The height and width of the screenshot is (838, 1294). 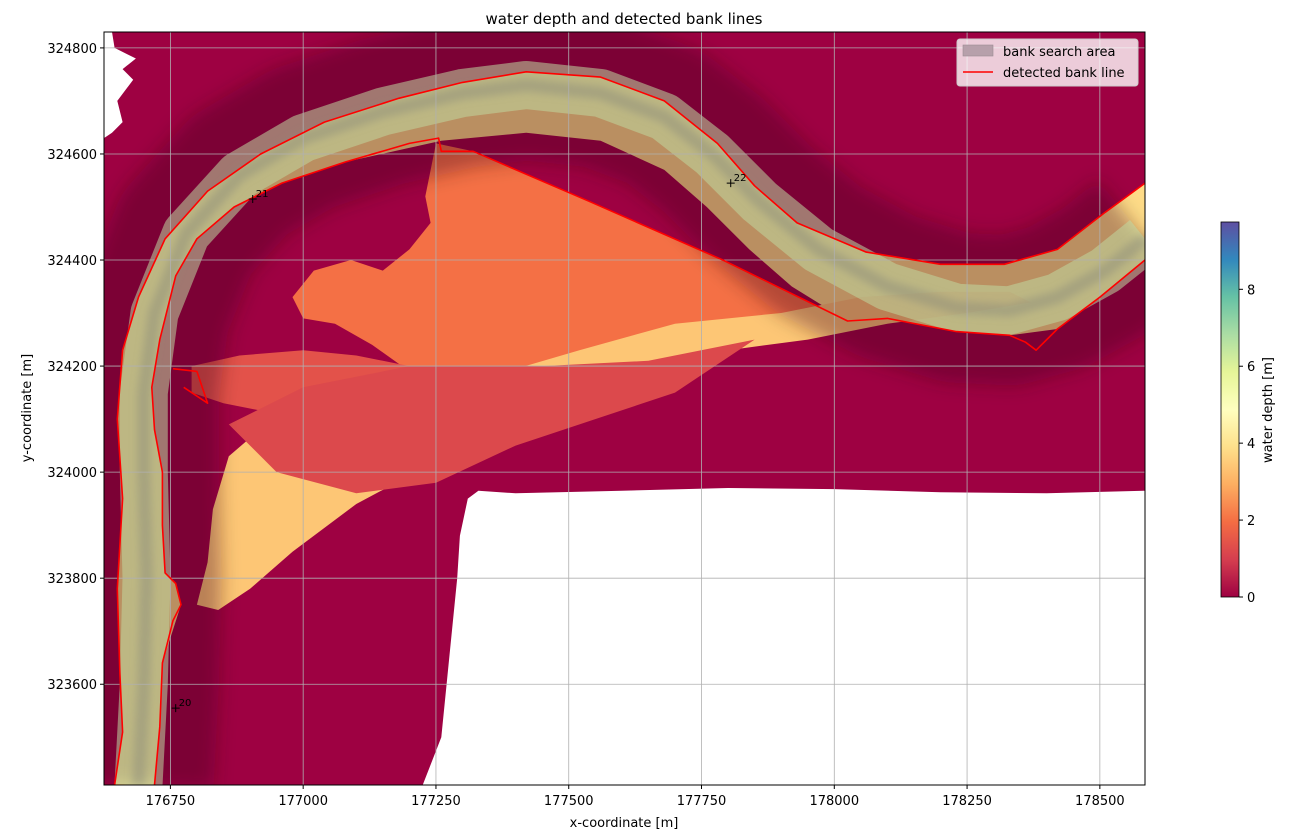 I want to click on x-tick-label: 177750, so click(x=702, y=801).